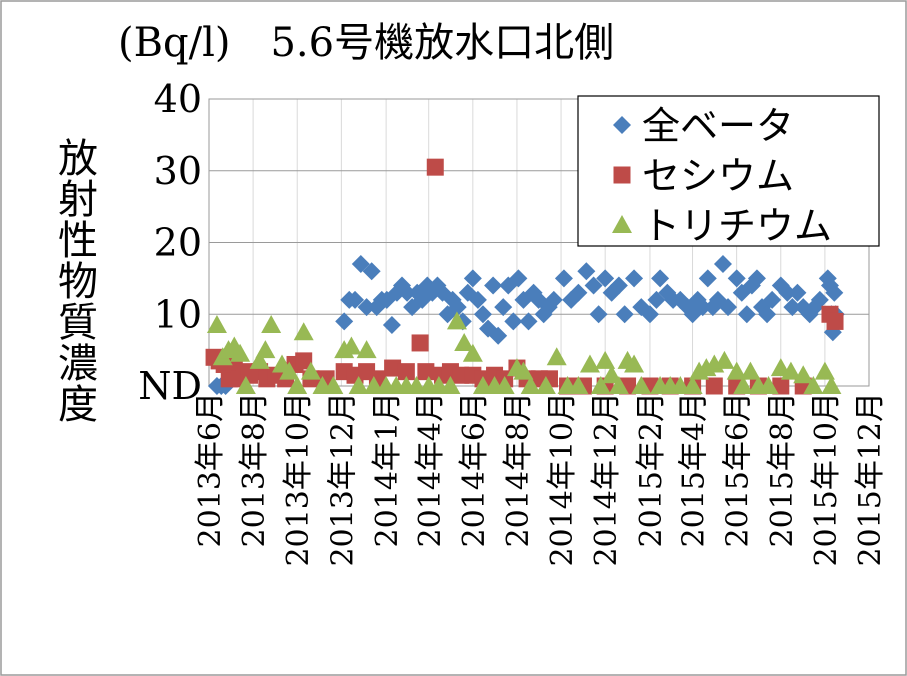  Describe the element at coordinates (718, 176) in the screenshot. I see `legend-label: セシウム` at that location.